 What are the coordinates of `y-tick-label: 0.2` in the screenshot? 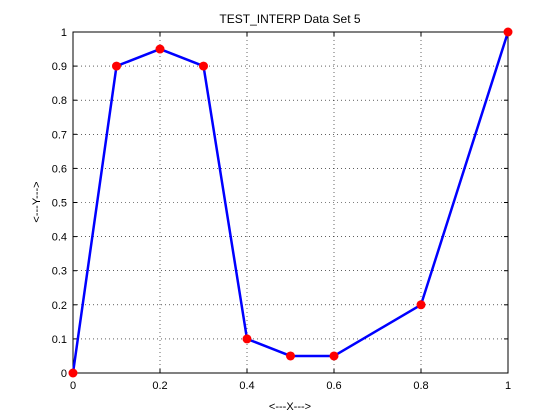 It's located at (59, 306).